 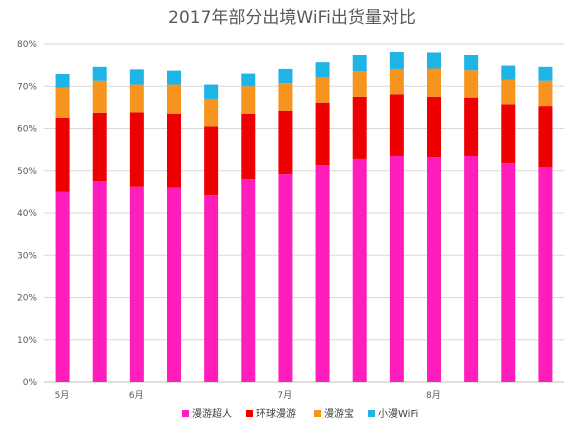 I want to click on x-axis-ticks: 5月 6月 7月 8月, so click(x=248, y=395).